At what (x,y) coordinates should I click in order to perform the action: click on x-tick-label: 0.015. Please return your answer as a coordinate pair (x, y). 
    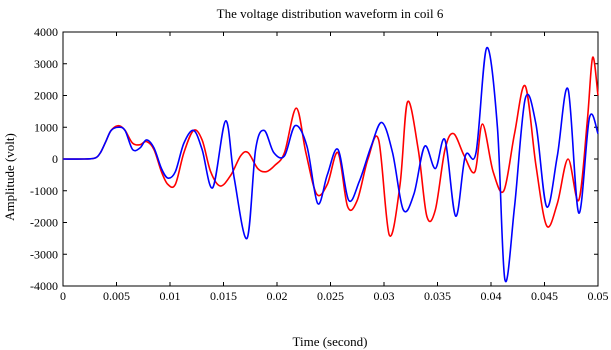
    Looking at the image, I should click on (223, 296).